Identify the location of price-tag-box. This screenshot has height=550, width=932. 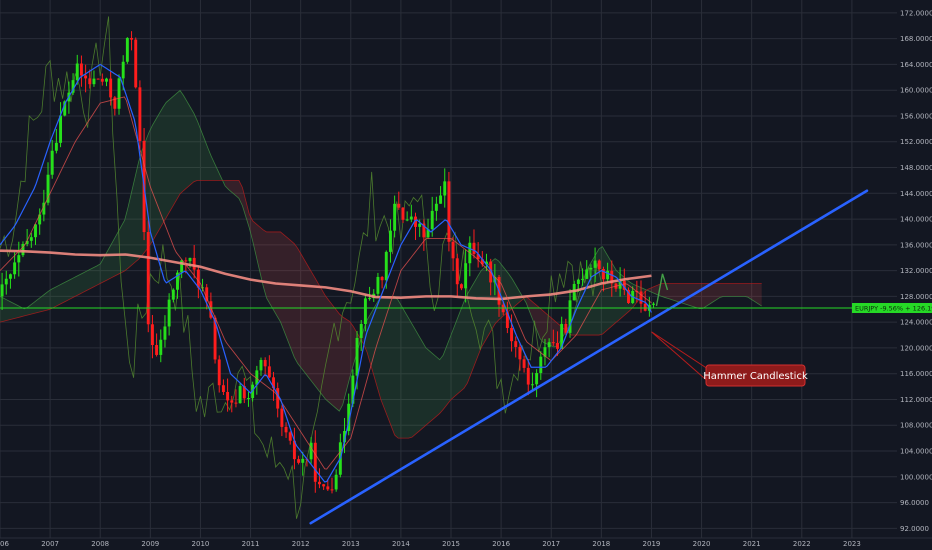
(892, 308).